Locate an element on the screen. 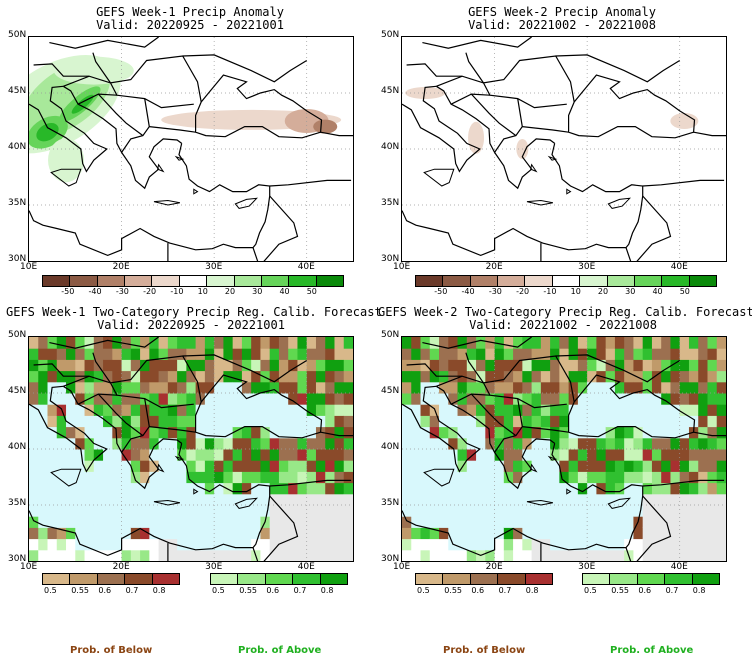 The height and width of the screenshot is (662, 752). colorbar-tick-label: 10 is located at coordinates (575, 291).